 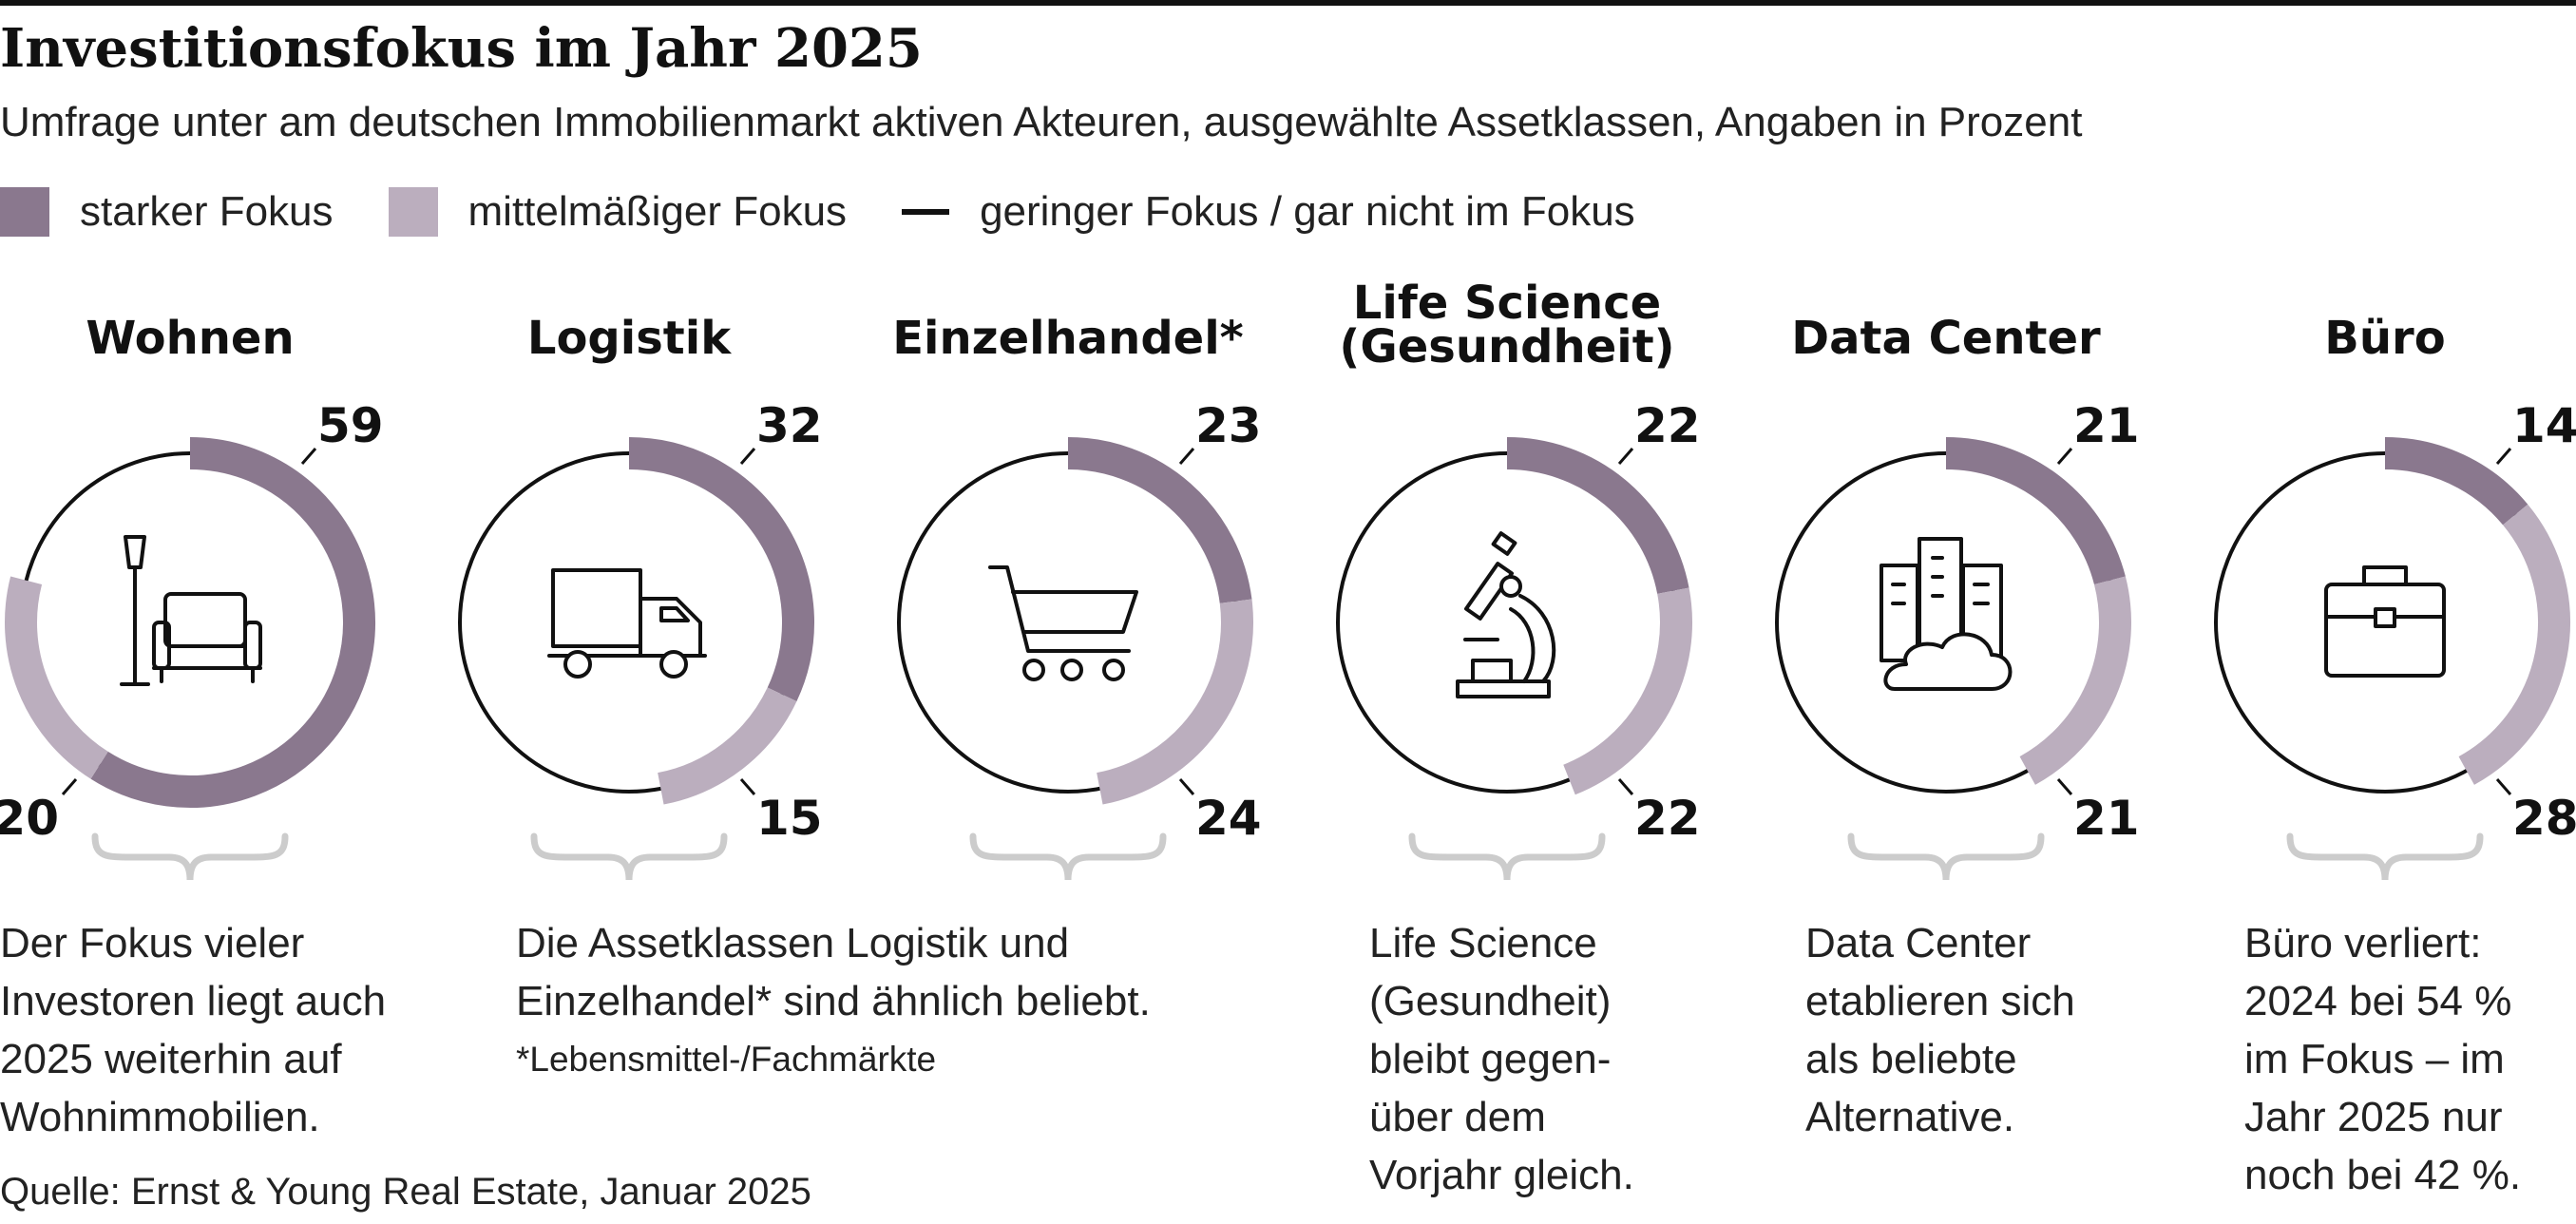 I want to click on note-line: Einzelhandel* sind ähnlich beliebt., so click(x=833, y=1001).